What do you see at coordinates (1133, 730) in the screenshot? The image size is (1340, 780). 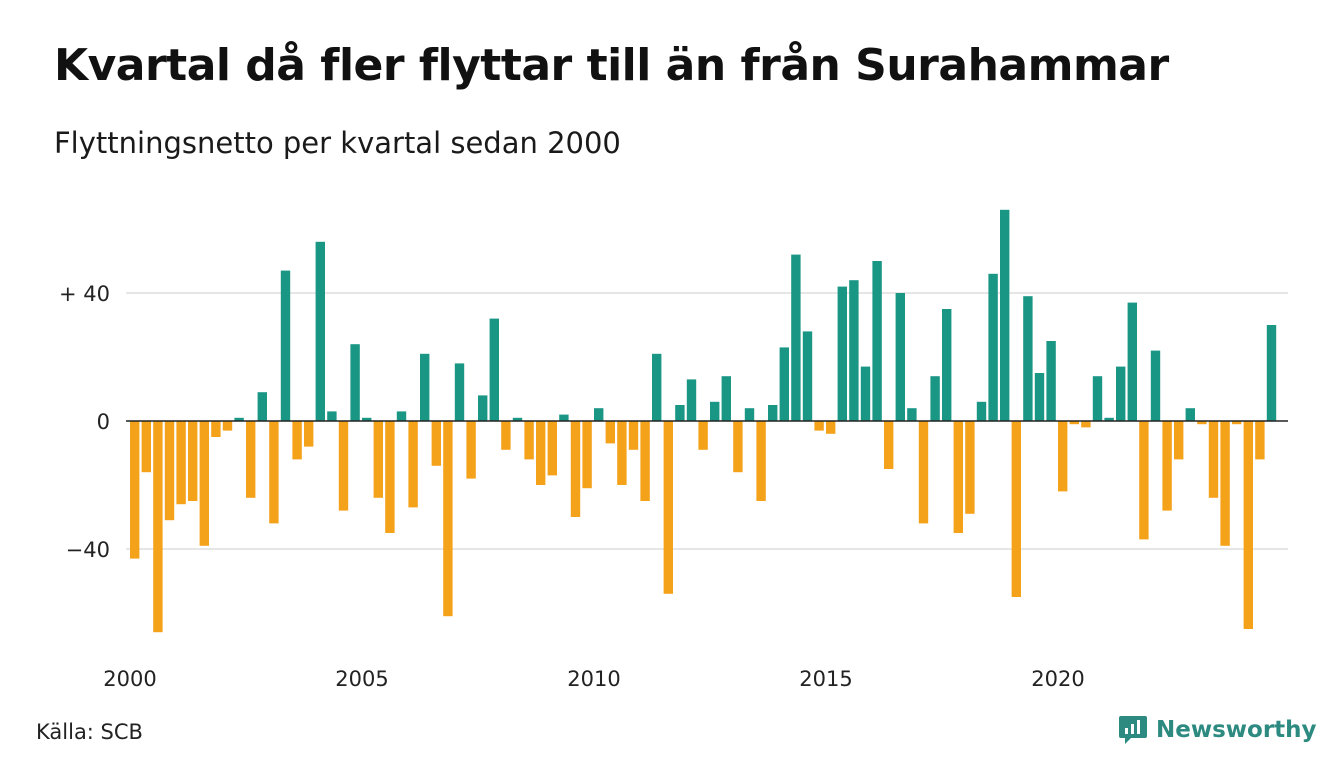 I see `newsworthy-logo-icon` at bounding box center [1133, 730].